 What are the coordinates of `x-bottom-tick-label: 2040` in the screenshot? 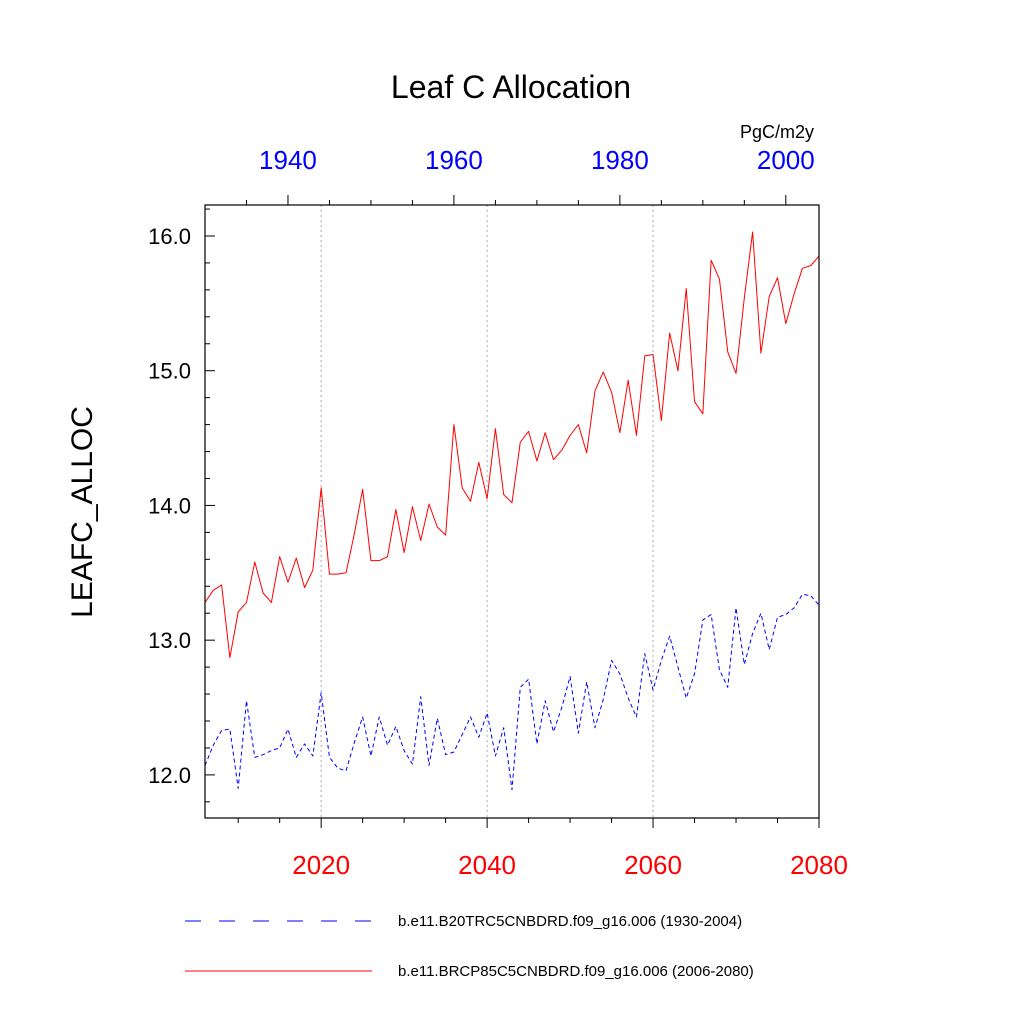 It's located at (487, 865).